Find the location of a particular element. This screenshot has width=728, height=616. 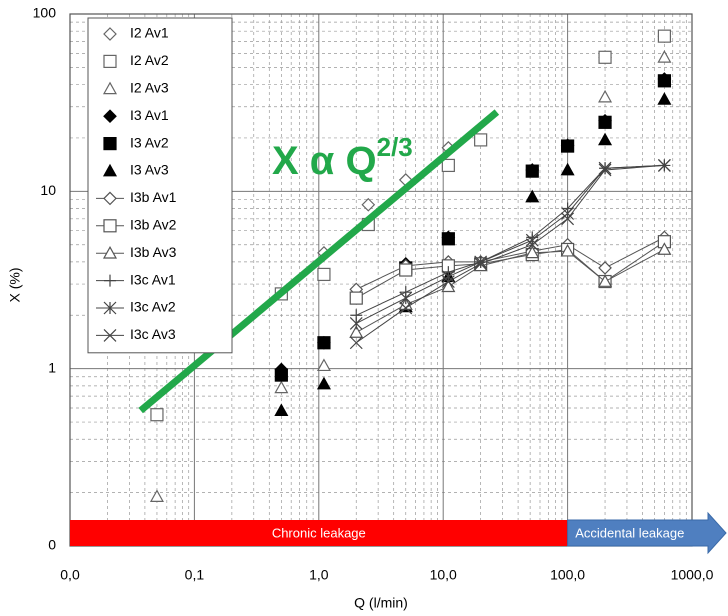

legend-box is located at coordinates (160, 185).